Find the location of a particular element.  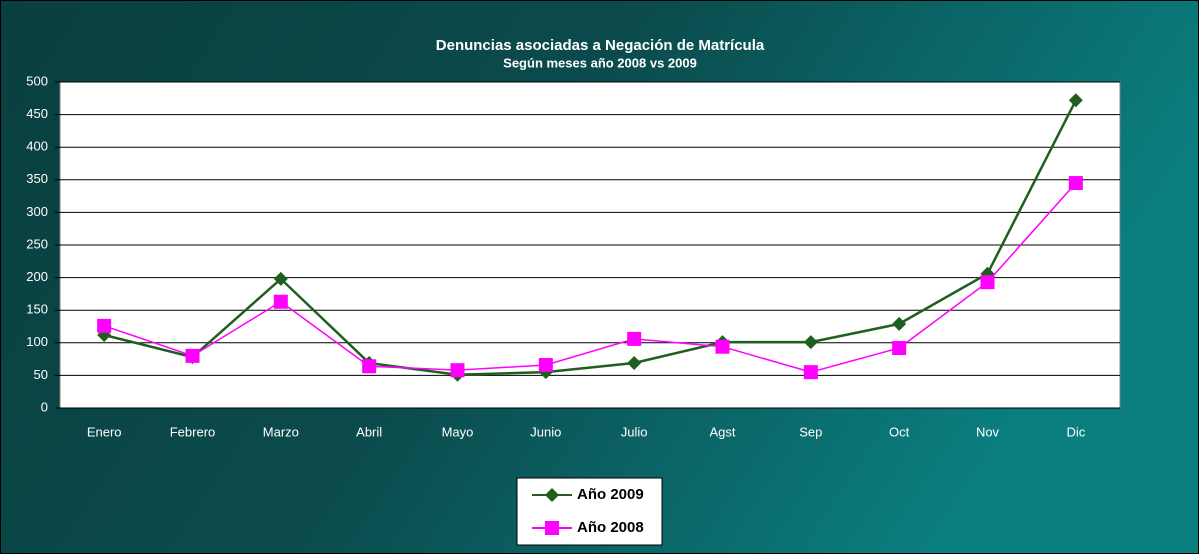

x-tick-label: Junio is located at coordinates (545, 431).